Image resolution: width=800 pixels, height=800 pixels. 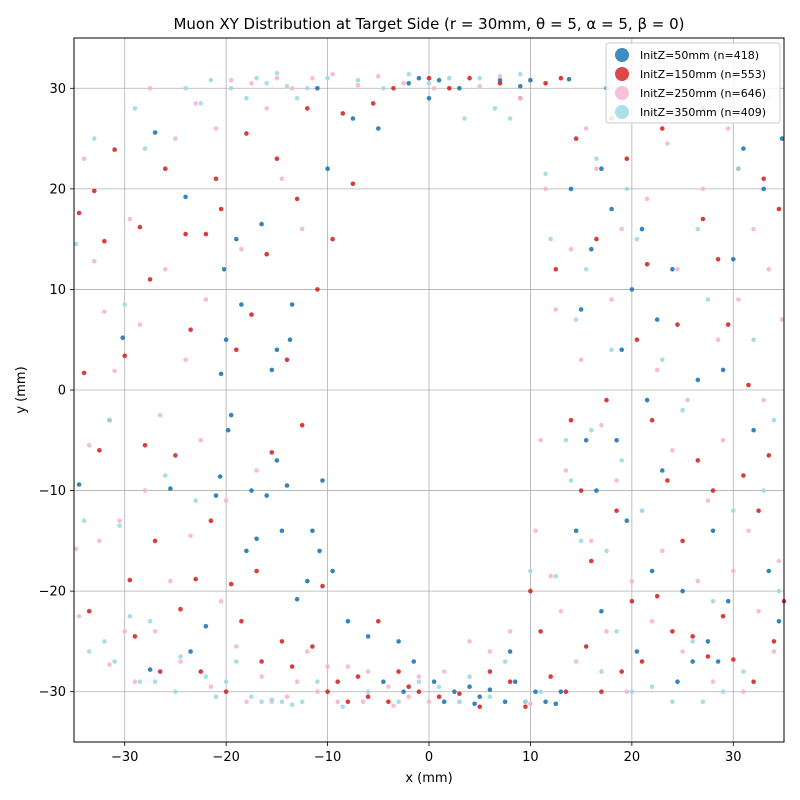 What do you see at coordinates (57, 189) in the screenshot?
I see `y-tick-label: 20` at bounding box center [57, 189].